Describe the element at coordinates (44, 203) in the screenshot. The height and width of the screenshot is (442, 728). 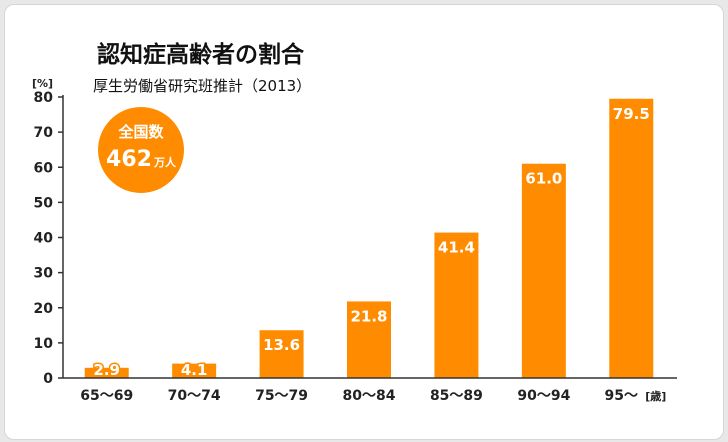
I see `y-tick-label: 50` at that location.